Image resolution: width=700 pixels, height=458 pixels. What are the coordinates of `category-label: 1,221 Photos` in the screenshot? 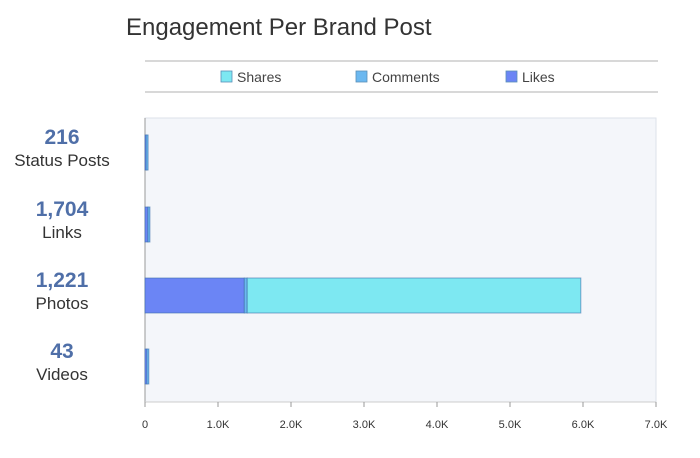 It's located at (62, 292).